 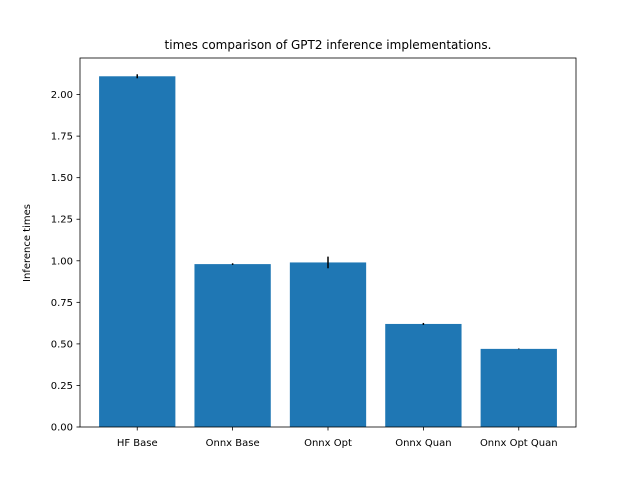 I want to click on x-tick-label-3: Onnx Quan, so click(x=423, y=443).